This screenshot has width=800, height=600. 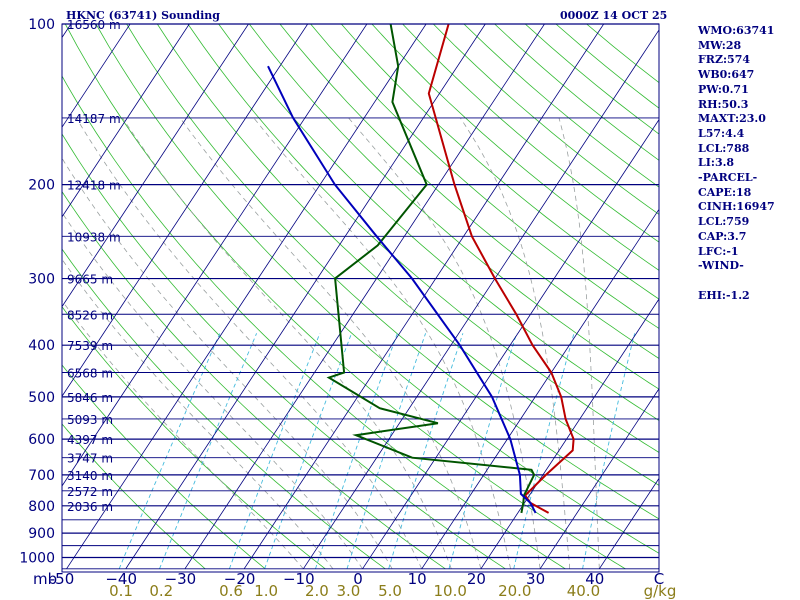 I want to click on mixing-ratio-label: 1.0, so click(x=266, y=591).